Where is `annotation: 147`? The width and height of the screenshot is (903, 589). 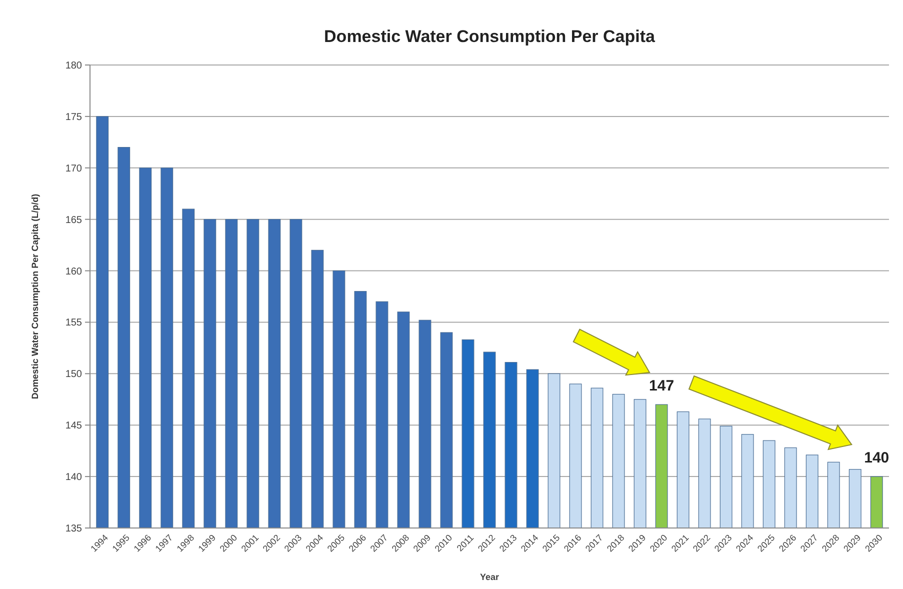
annotation: 147 is located at coordinates (661, 386).